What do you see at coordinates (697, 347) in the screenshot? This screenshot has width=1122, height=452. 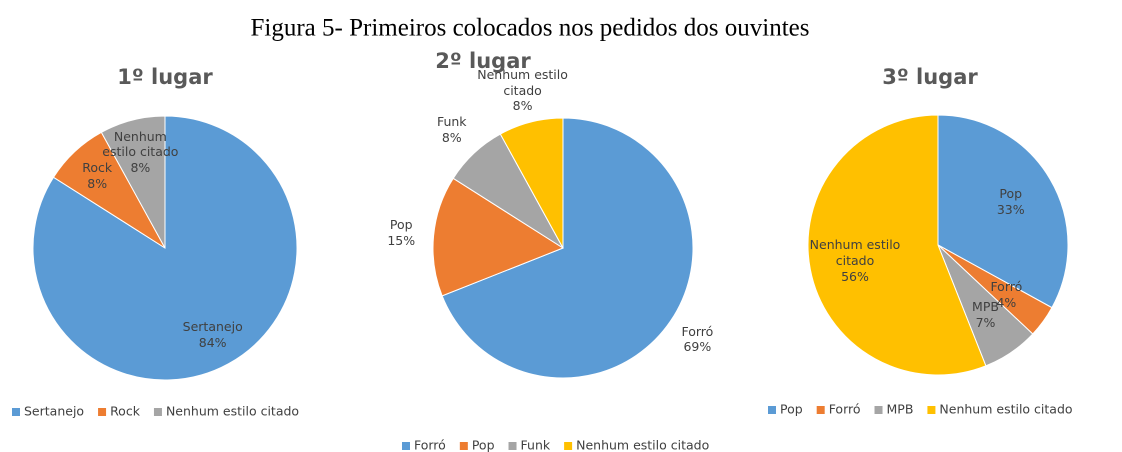 I see `slice-value: 69%` at bounding box center [697, 347].